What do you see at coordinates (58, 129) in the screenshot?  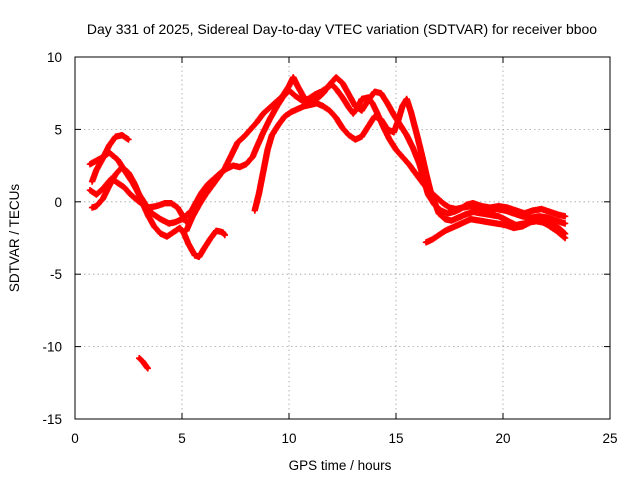 I see `y-tick-label: 5` at bounding box center [58, 129].